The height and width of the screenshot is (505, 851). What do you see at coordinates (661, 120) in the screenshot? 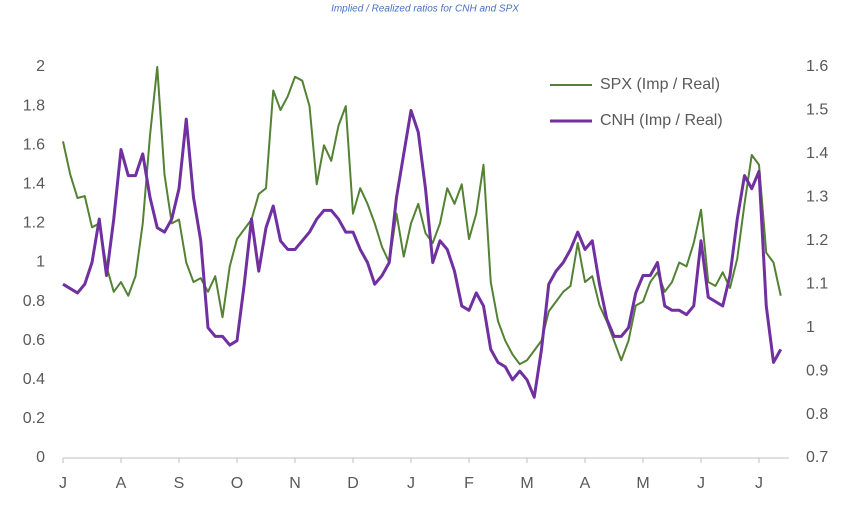
I see `legend-label: CNH (Imp / Real)` at bounding box center [661, 120].